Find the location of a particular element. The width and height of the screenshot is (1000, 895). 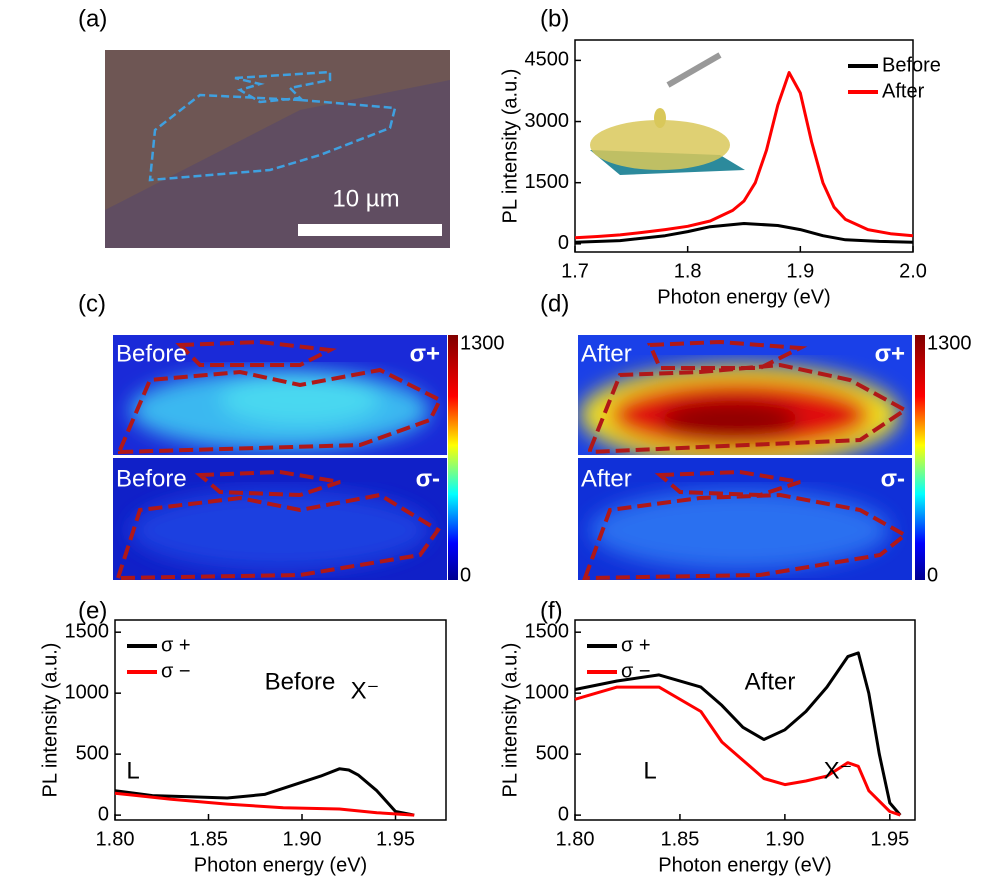

panel-label: (c) is located at coordinates (92, 303).